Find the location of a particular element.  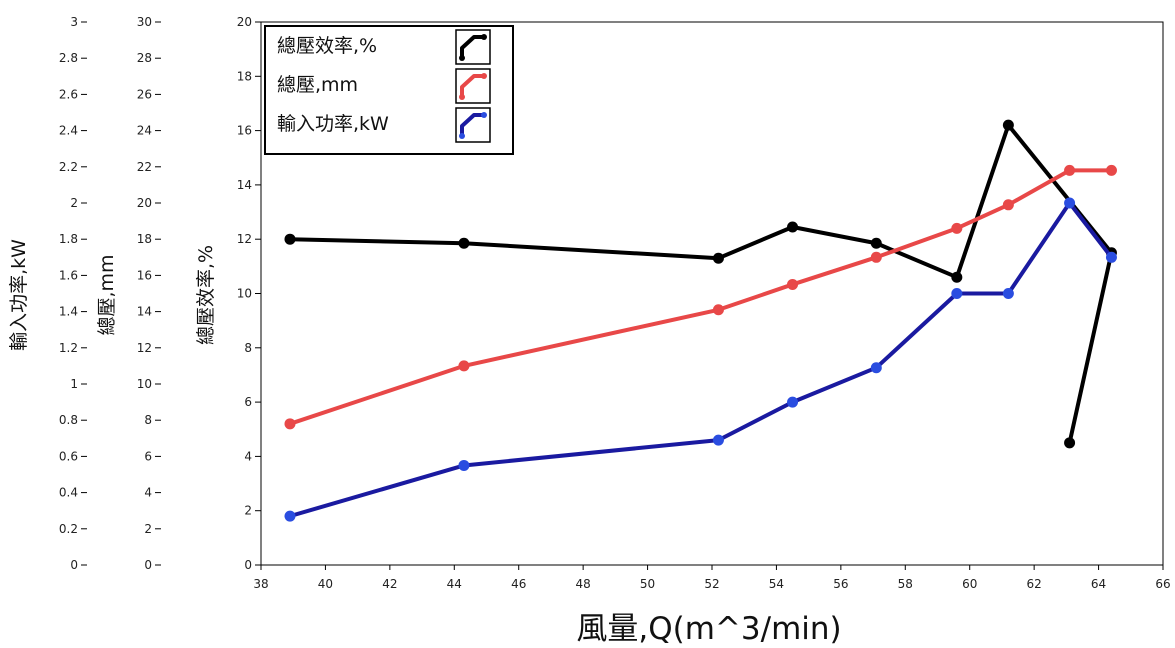

power-tick-label: 1.6 is located at coordinates (68, 275).